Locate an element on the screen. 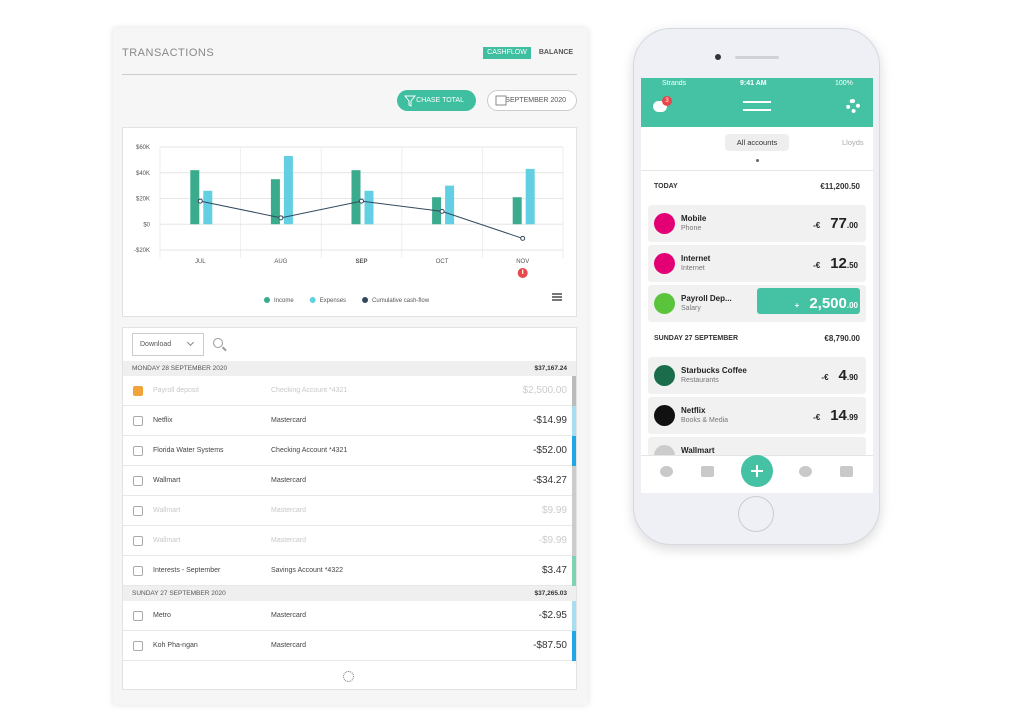 Image resolution: width=1024 pixels, height=728 pixels. row-account: Savings Account *4322 is located at coordinates (307, 570).